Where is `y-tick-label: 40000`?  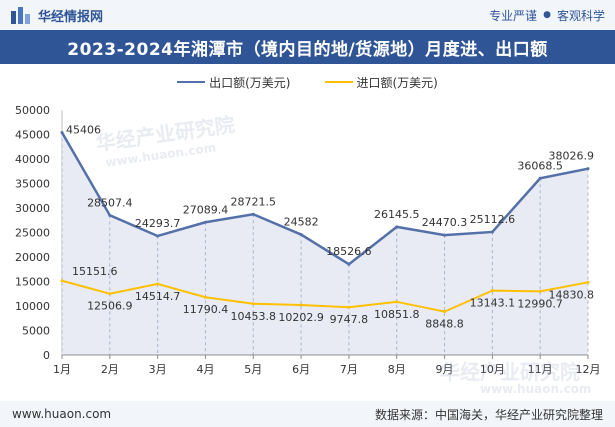 y-tick-label: 40000 is located at coordinates (32, 159).